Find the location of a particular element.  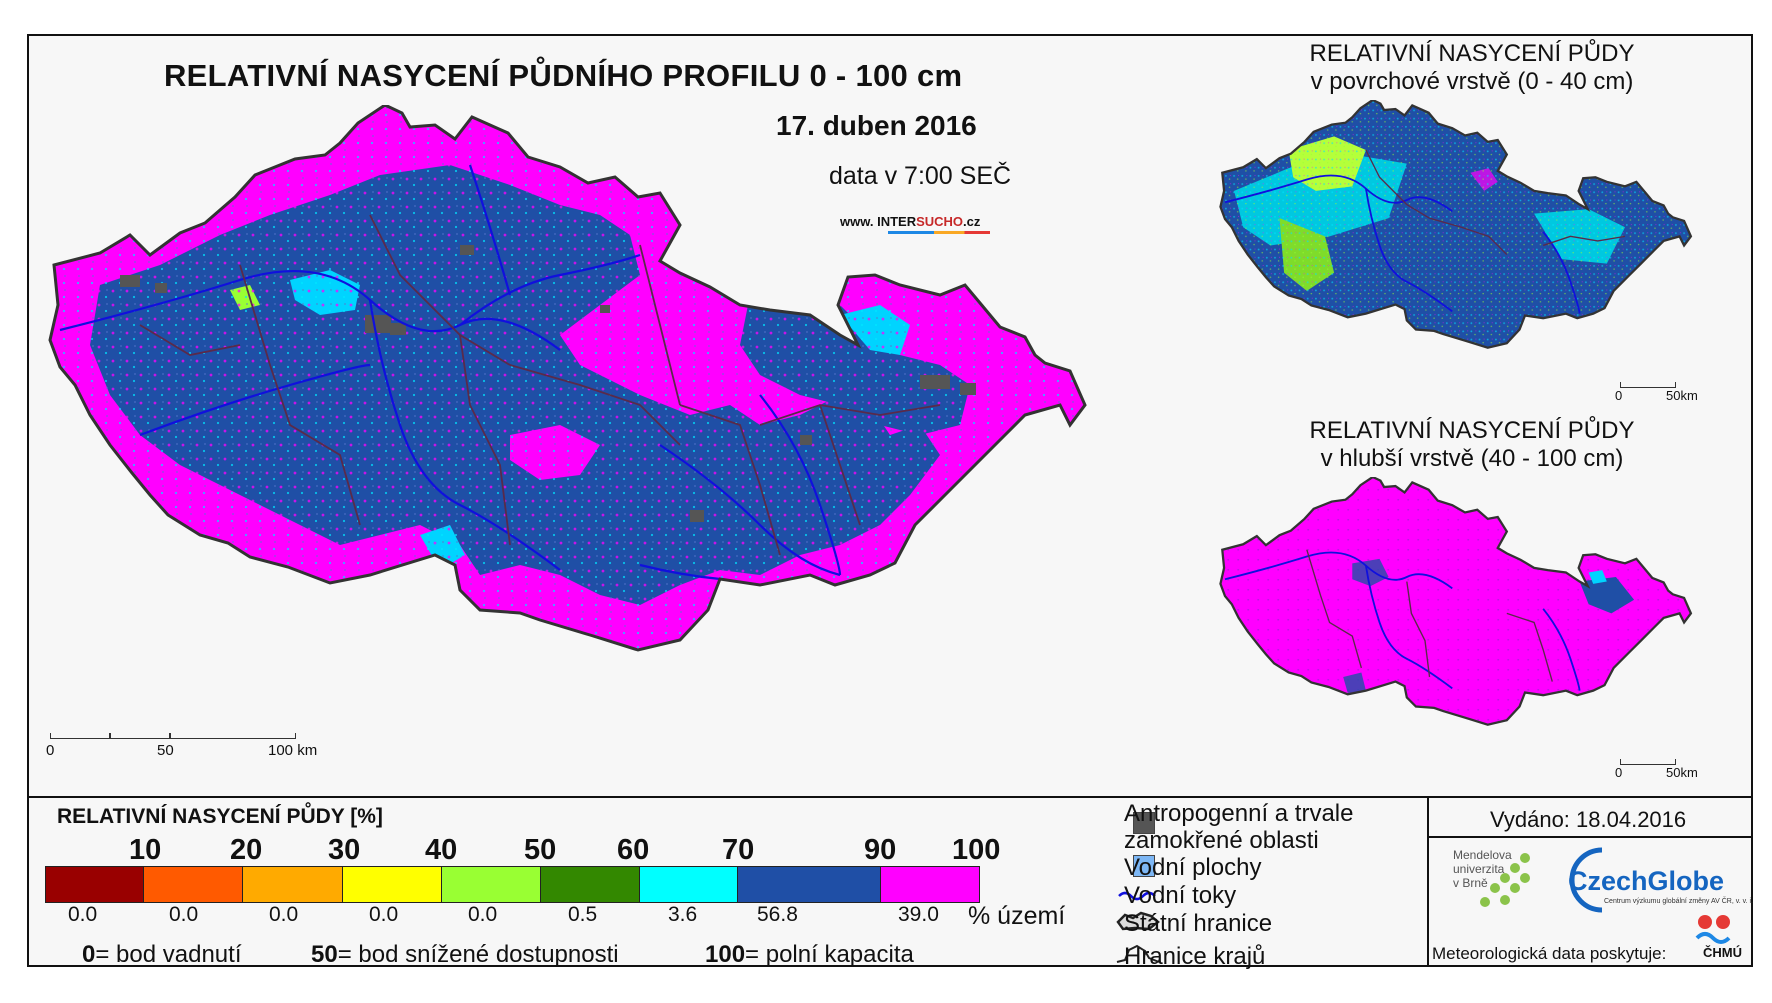

color-ramp is located at coordinates (512, 884).